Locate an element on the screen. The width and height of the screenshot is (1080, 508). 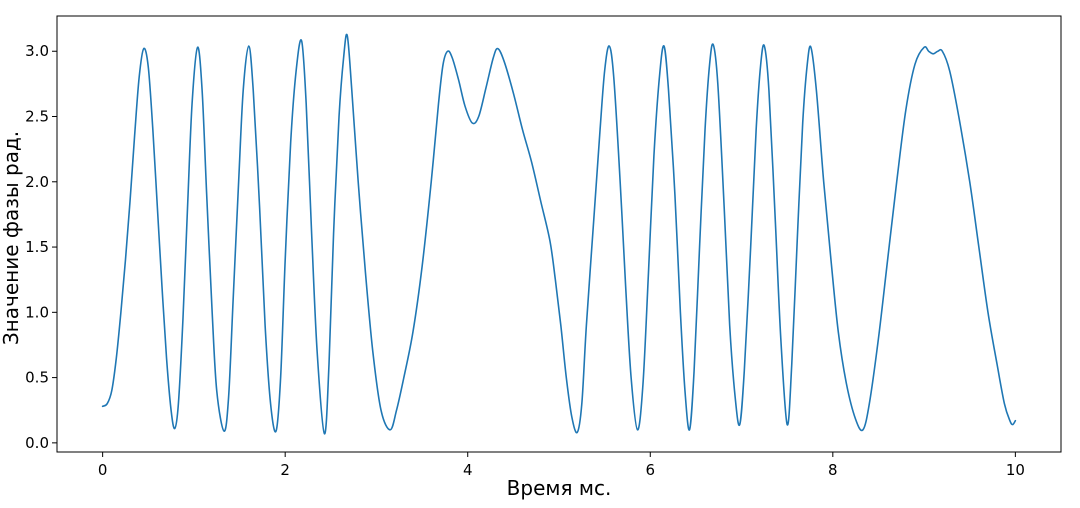
y-axis-ticks: 0.0 0.5 1.0 1.5 2.0 2.5 3.0 is located at coordinates (41, 247).